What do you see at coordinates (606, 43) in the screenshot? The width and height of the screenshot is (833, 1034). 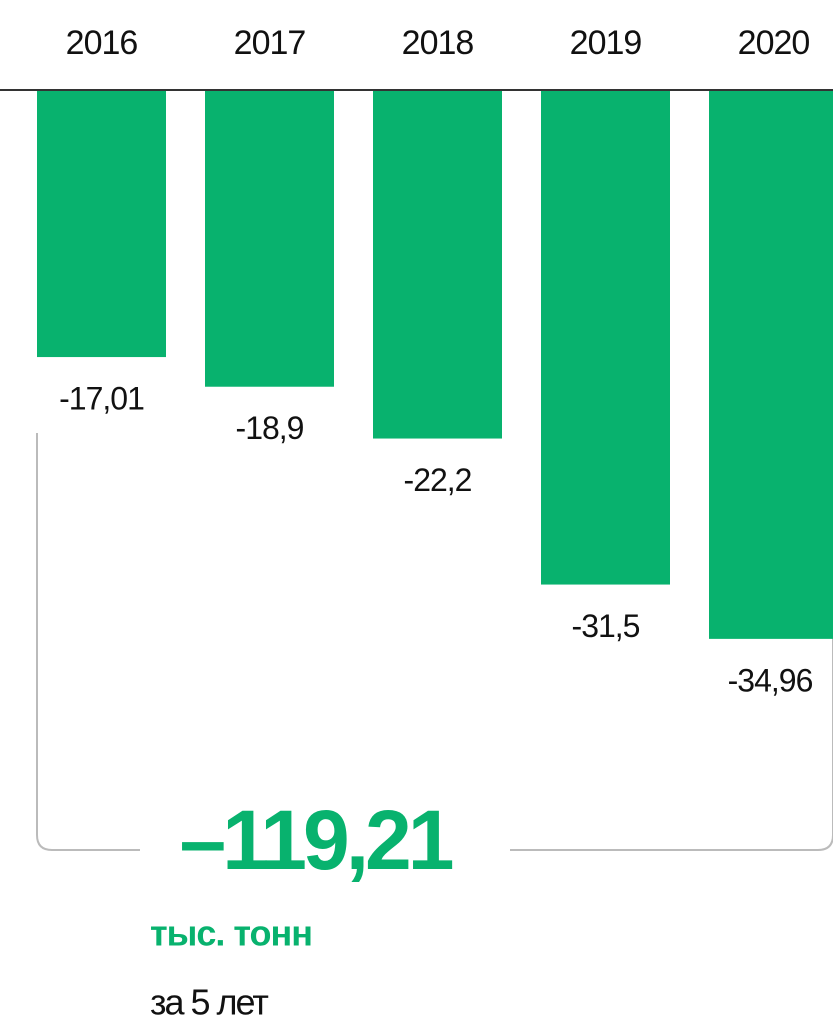 I see `x-tick-label: 2019` at bounding box center [606, 43].